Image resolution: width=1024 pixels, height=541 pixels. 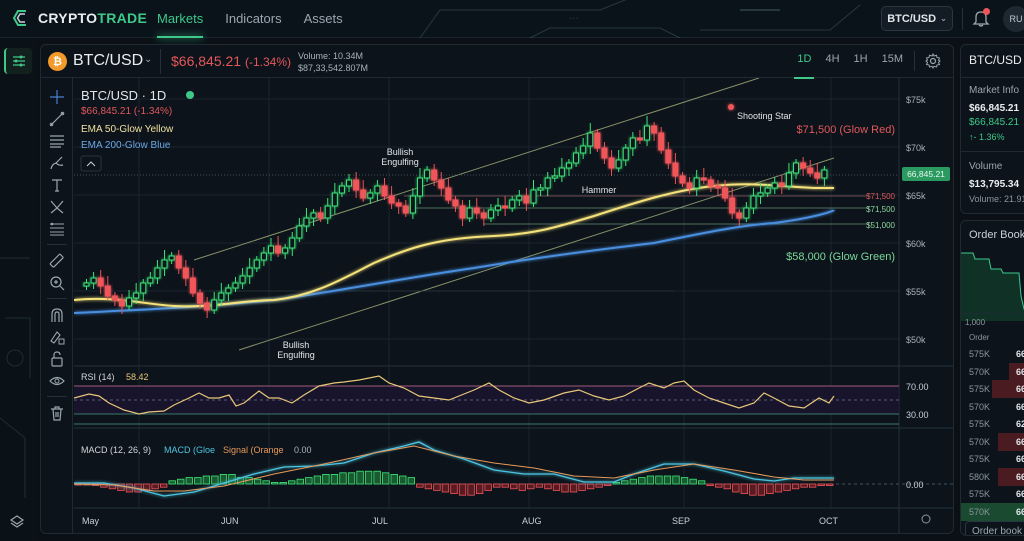 I want to click on pair-select: BTC/USD ⌄, so click(x=917, y=18).